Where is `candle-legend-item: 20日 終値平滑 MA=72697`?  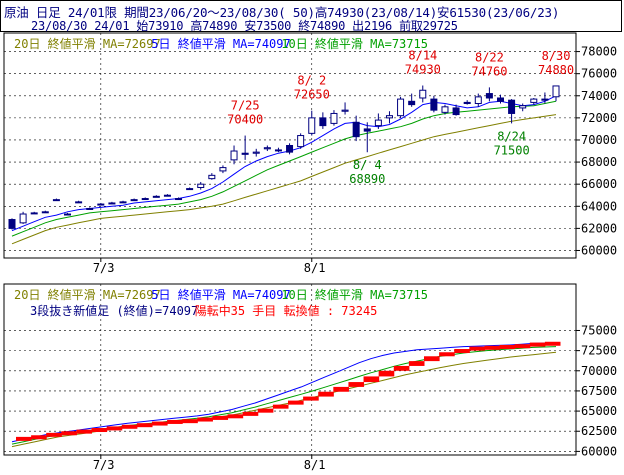 candle-legend-item: 20日 終値平滑 MA=72697 is located at coordinates (87, 43).